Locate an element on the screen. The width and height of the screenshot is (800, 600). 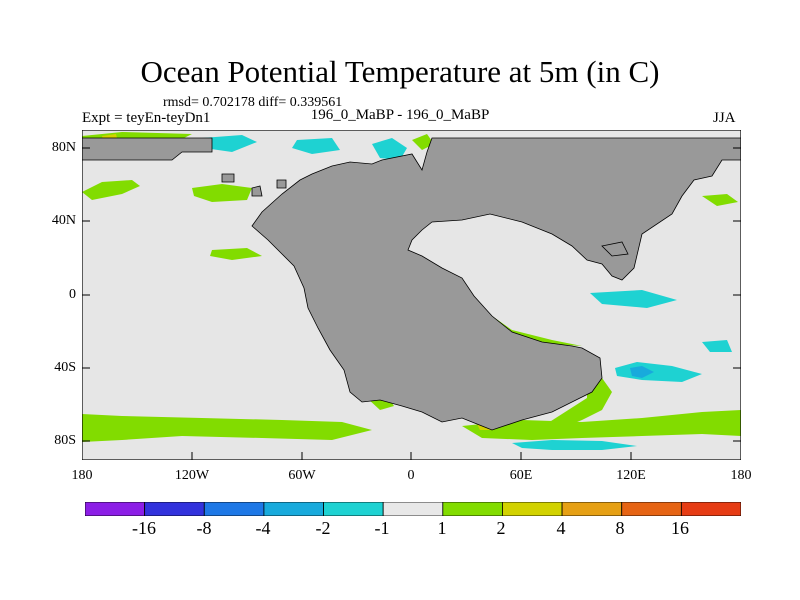
stats-label: rmsd= 0.702178 diff= 0.339561 is located at coordinates (253, 102).